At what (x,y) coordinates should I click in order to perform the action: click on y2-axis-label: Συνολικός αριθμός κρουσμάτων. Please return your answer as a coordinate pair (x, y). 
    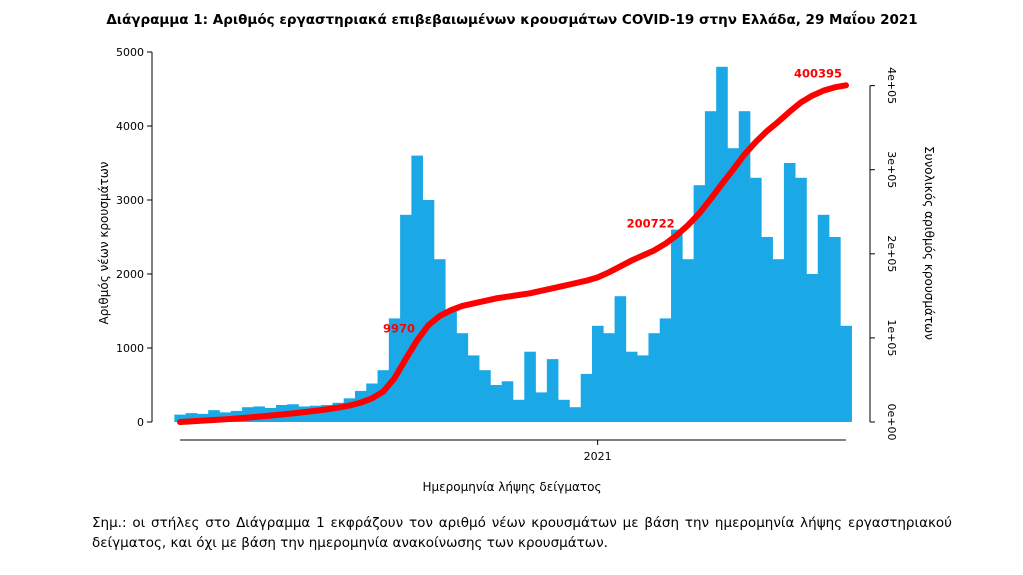
    Looking at the image, I should click on (929, 243).